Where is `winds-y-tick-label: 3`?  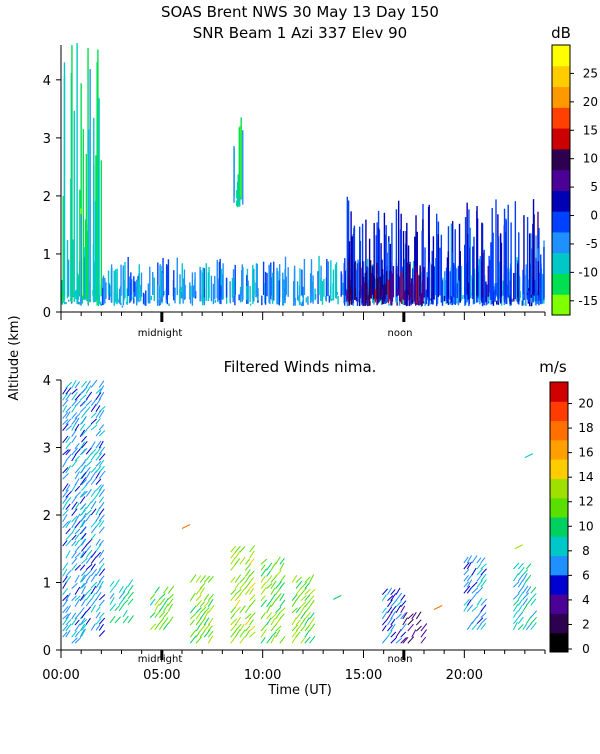
winds-y-tick-label: 3 is located at coordinates (47, 449).